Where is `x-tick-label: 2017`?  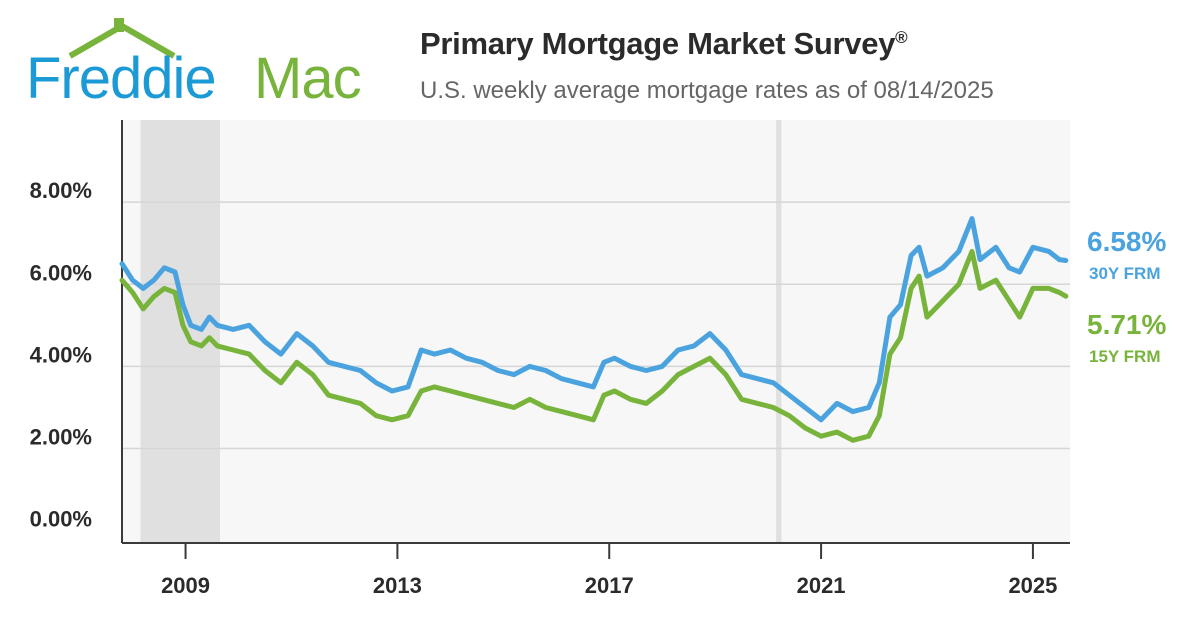
x-tick-label: 2017 is located at coordinates (609, 585).